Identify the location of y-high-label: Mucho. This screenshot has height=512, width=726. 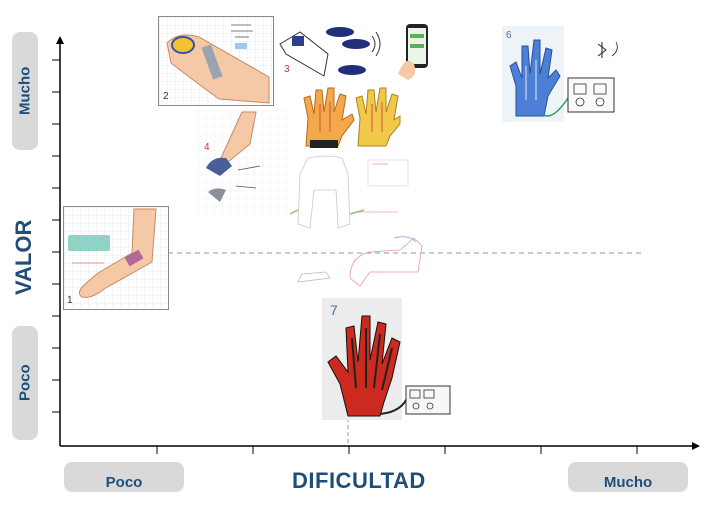
(25, 91).